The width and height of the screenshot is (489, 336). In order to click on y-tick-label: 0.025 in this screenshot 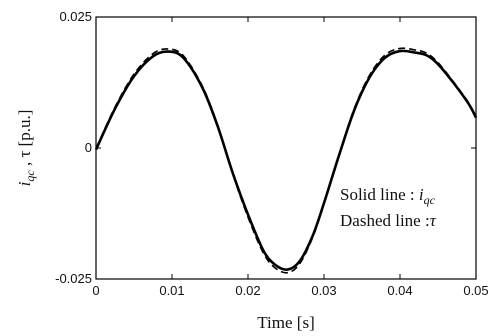, I will do `click(75, 16)`.